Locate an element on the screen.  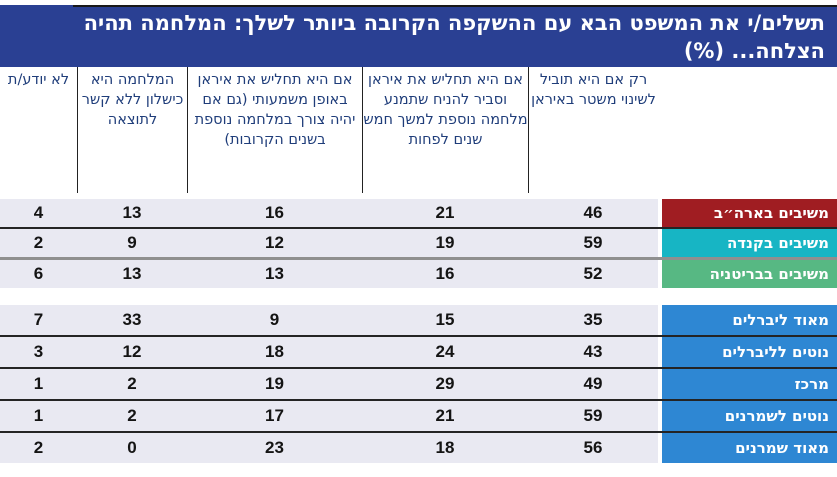
row-label: נוטים לליברלים is located at coordinates (749, 352).